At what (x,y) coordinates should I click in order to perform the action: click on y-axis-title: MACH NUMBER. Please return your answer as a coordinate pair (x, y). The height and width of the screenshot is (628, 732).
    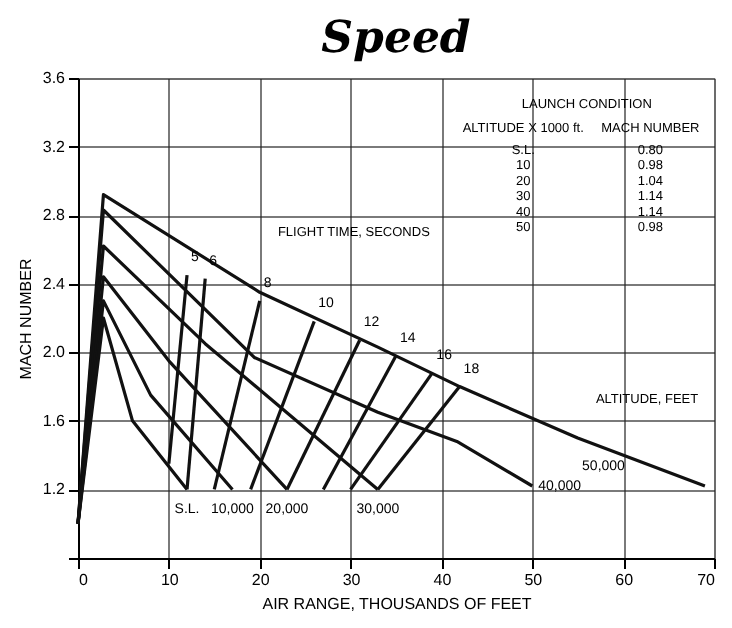
    Looking at the image, I should click on (25, 319).